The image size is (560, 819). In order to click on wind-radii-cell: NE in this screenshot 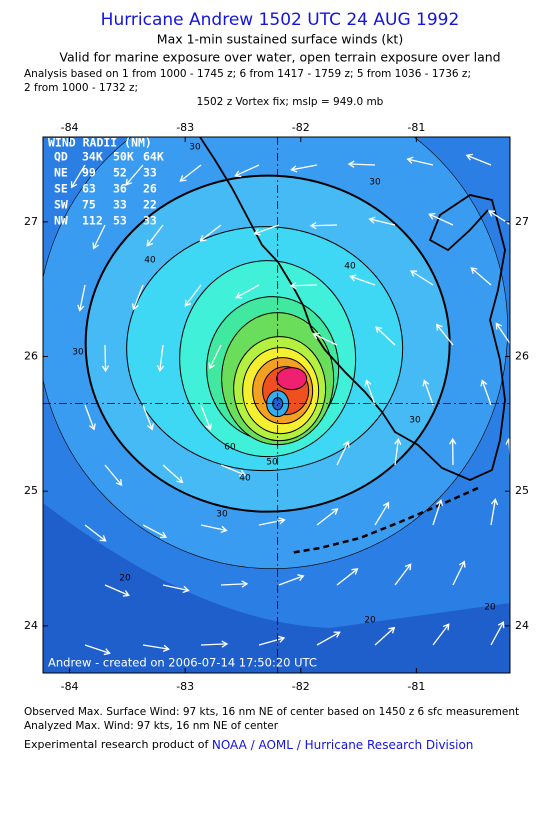, I will do `click(61, 173)`.